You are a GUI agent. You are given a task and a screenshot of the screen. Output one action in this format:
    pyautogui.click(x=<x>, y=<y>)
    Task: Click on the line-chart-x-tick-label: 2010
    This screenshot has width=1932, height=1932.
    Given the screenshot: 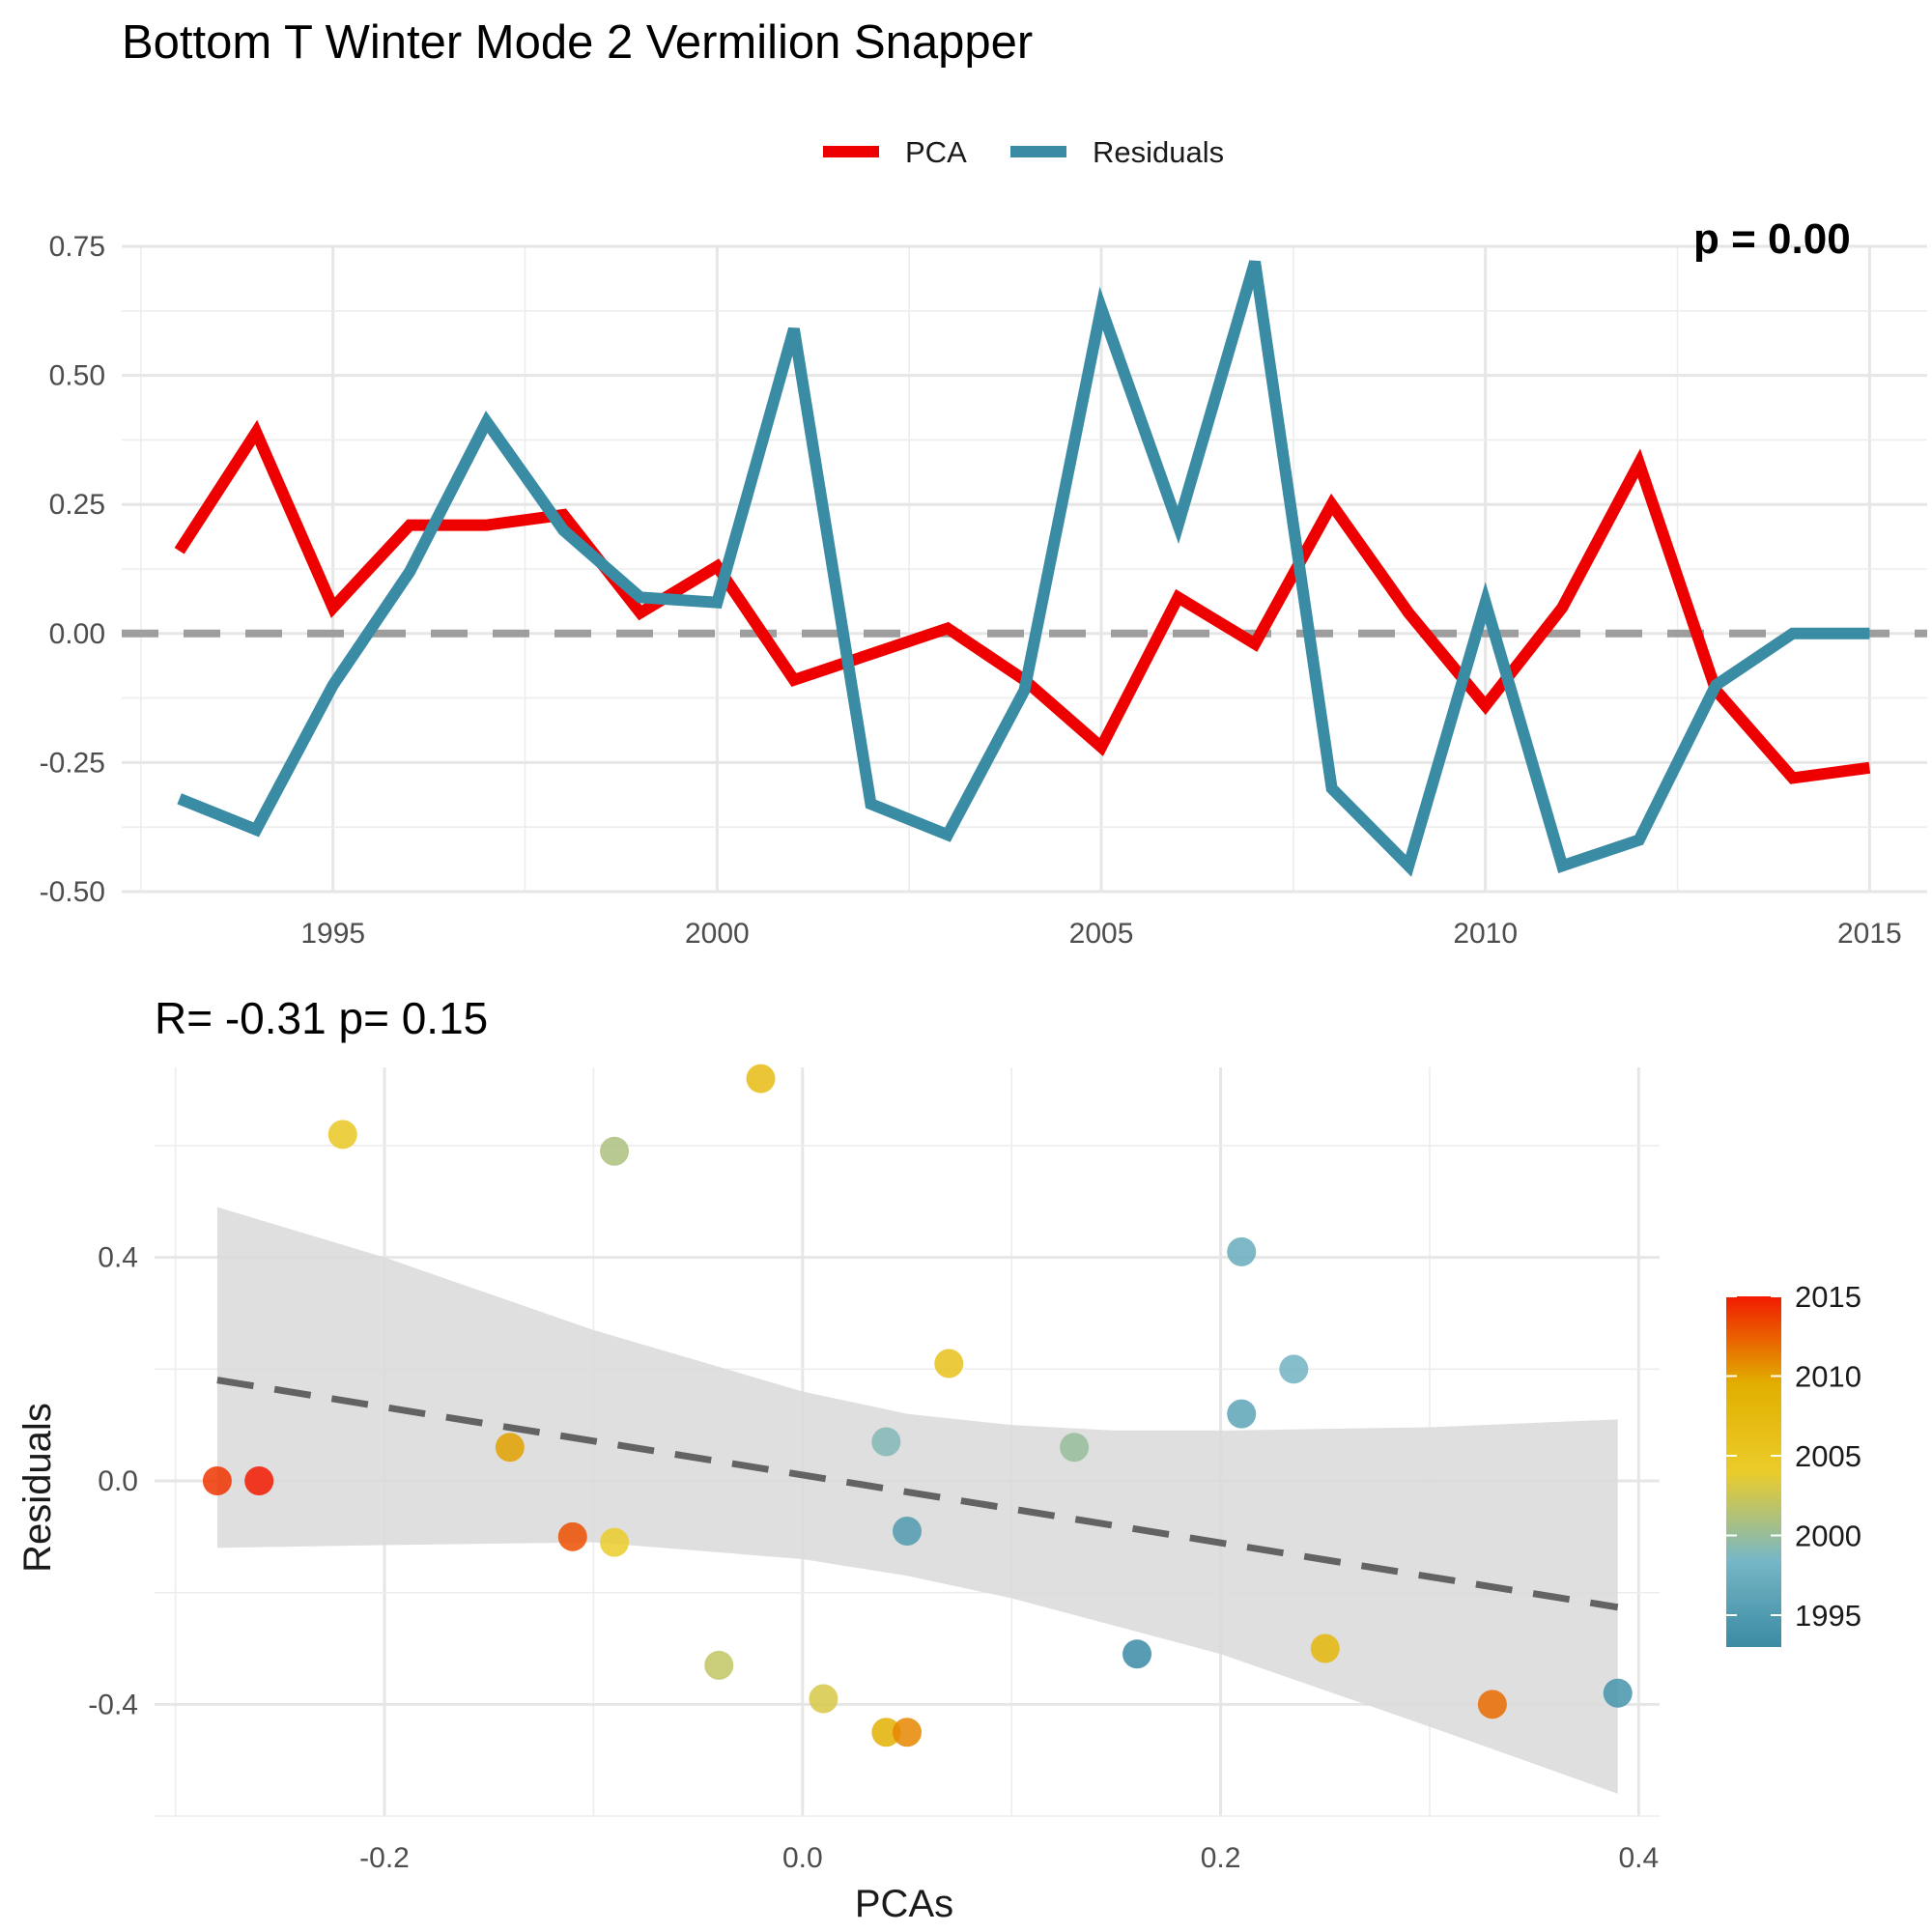 What is the action you would take?
    pyautogui.click(x=1485, y=934)
    